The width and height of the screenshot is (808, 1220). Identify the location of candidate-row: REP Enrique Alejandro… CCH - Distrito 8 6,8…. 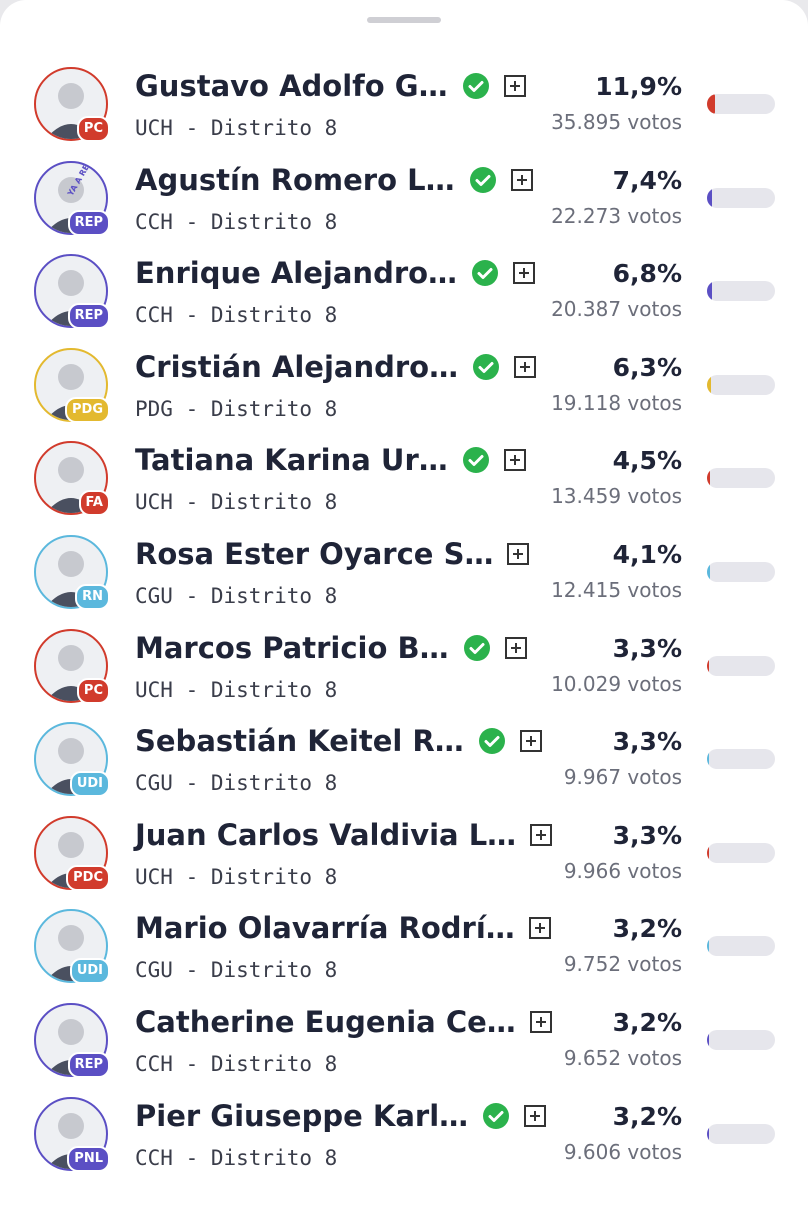
(404, 293).